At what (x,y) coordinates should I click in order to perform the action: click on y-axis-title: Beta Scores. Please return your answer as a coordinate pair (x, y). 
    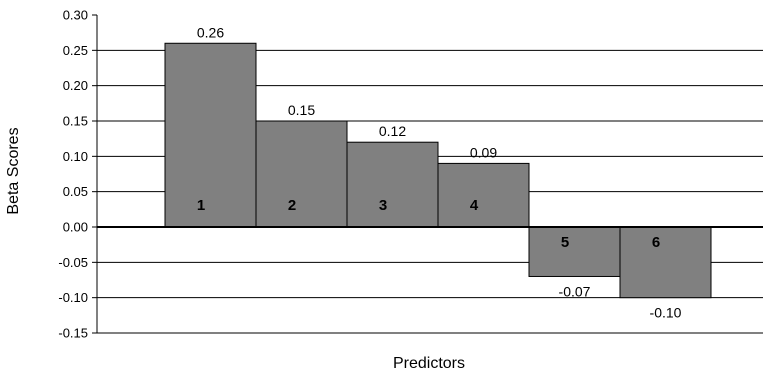
    Looking at the image, I should click on (13, 170).